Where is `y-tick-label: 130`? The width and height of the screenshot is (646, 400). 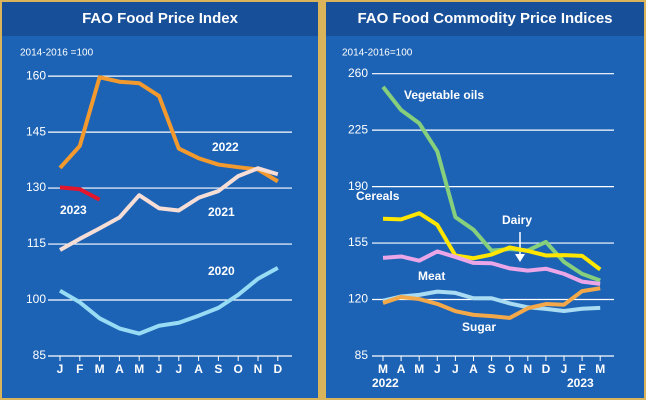
y-tick-label: 130 is located at coordinates (36, 187).